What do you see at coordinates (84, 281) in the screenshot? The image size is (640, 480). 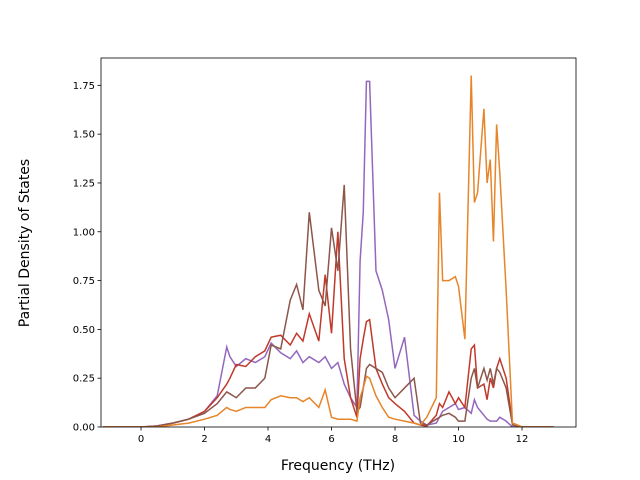 I see `y-tick-label: 0.75` at bounding box center [84, 281].